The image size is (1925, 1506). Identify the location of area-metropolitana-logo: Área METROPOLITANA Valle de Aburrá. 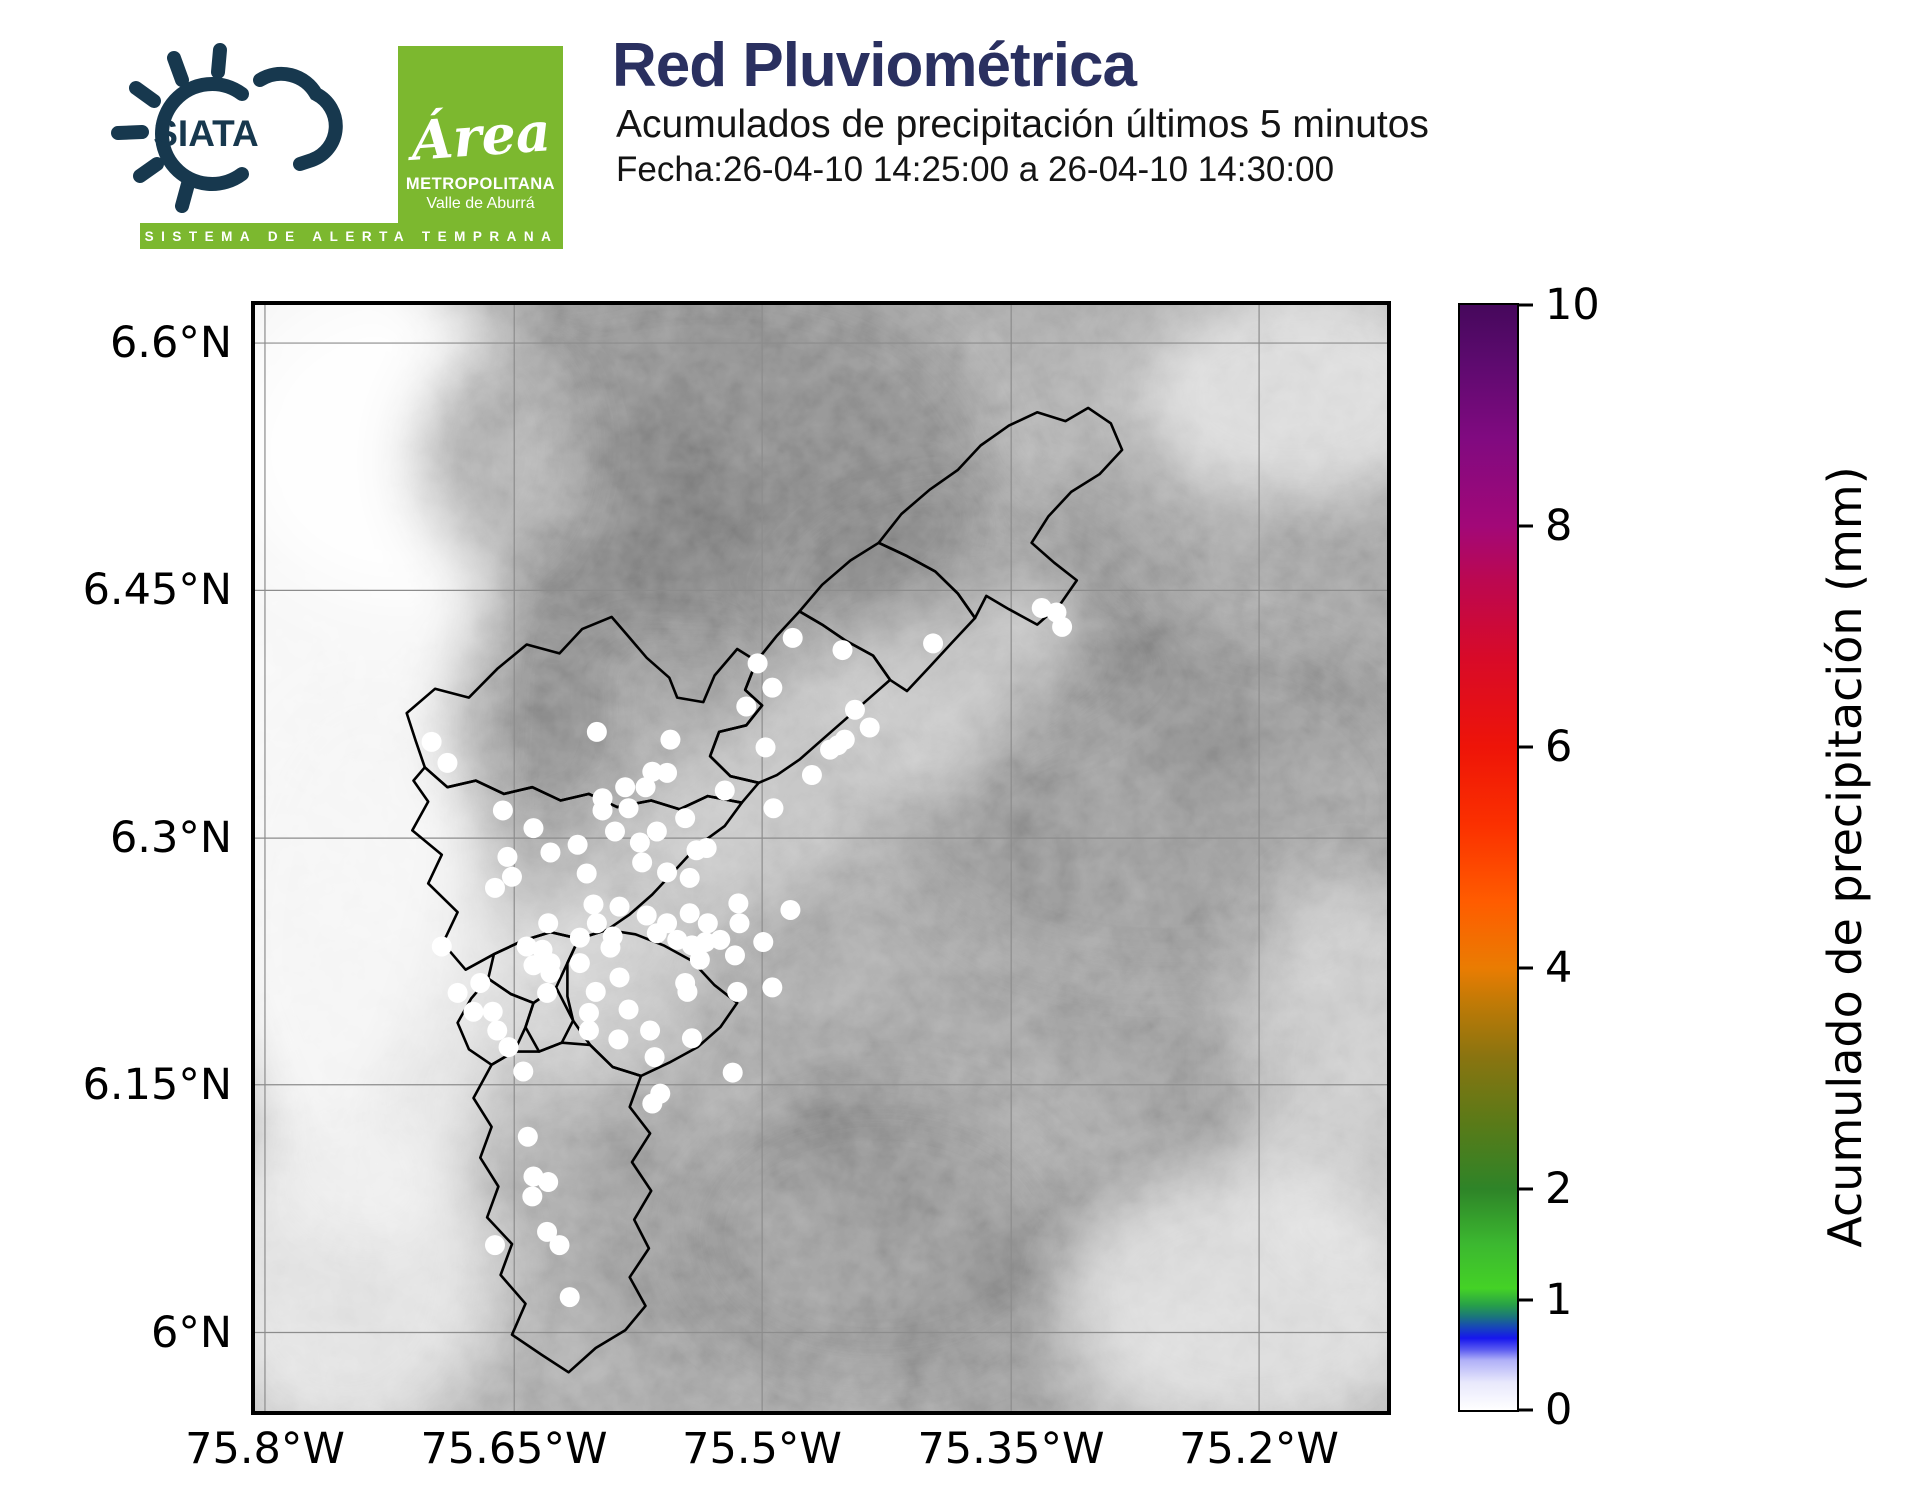
(480, 134).